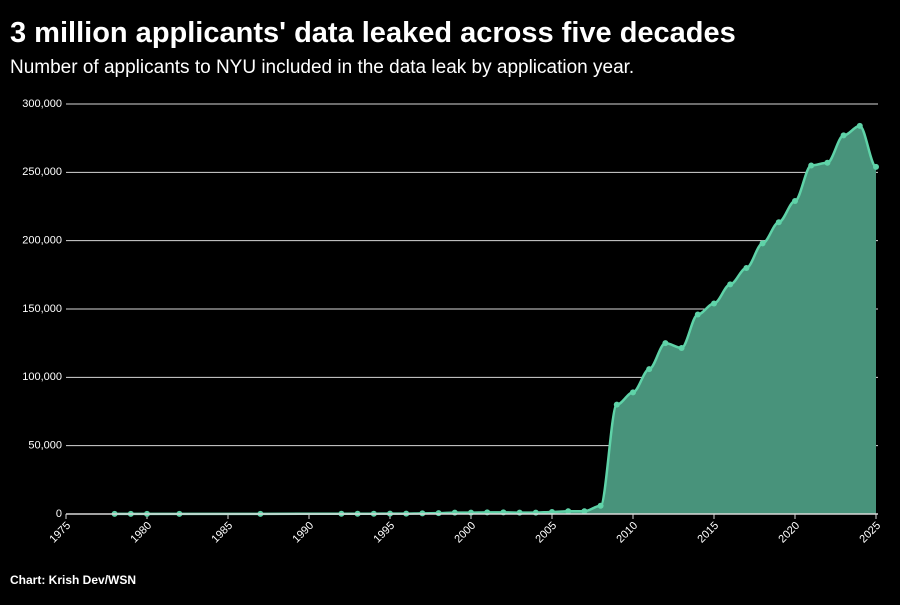 The image size is (900, 605). Describe the element at coordinates (627, 533) in the screenshot. I see `x-tick-label: 2010` at that location.